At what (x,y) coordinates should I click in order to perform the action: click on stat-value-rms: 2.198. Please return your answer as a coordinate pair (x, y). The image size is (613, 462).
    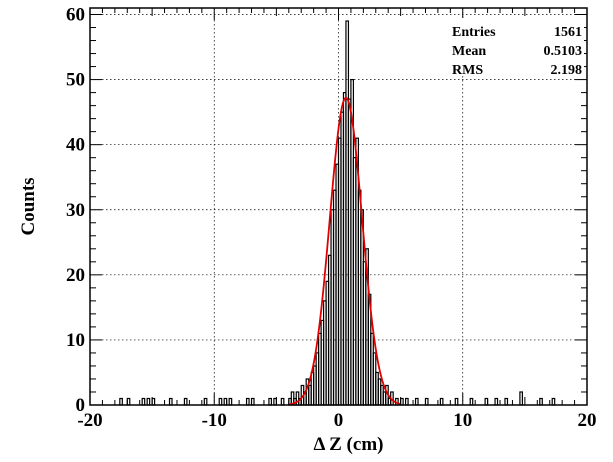
    Looking at the image, I should click on (567, 70).